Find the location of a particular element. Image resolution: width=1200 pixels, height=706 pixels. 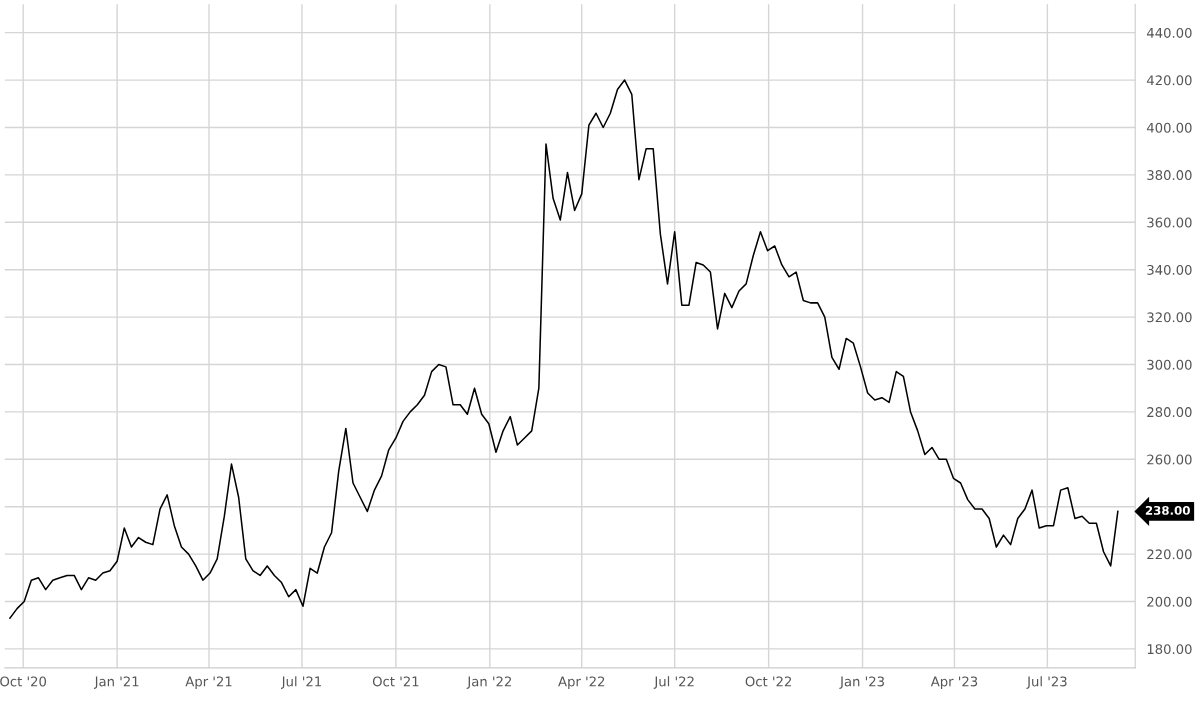

y-tick-label: 200.00 is located at coordinates (1169, 601).